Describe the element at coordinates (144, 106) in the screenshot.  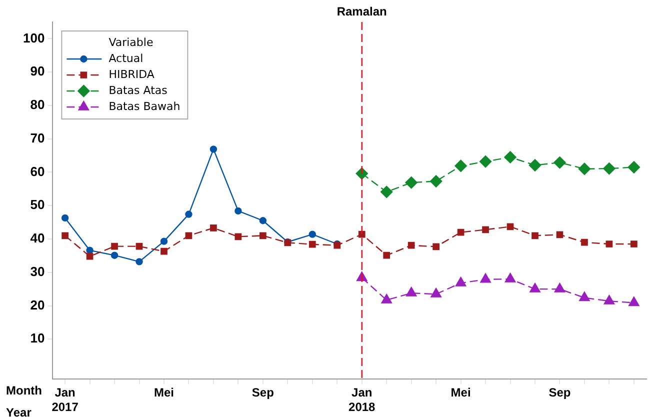
I see `legend-label: Batas Bawah` at that location.